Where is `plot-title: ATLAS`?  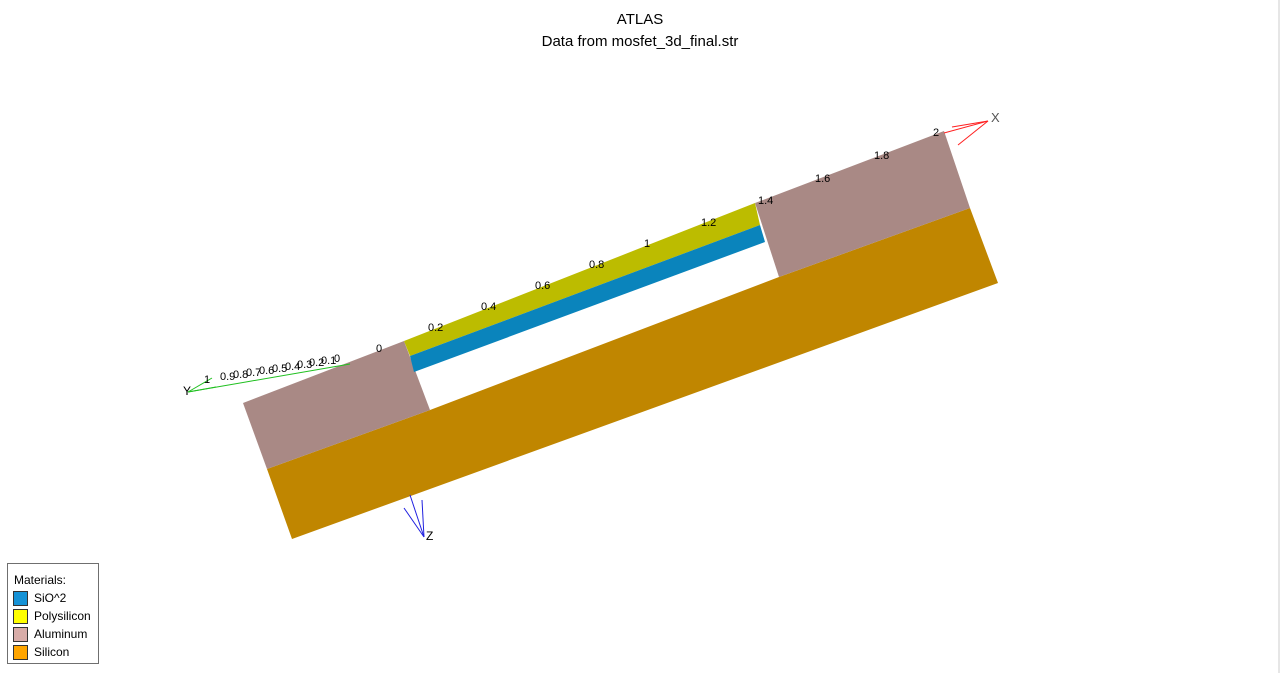
plot-title: ATLAS is located at coordinates (640, 19).